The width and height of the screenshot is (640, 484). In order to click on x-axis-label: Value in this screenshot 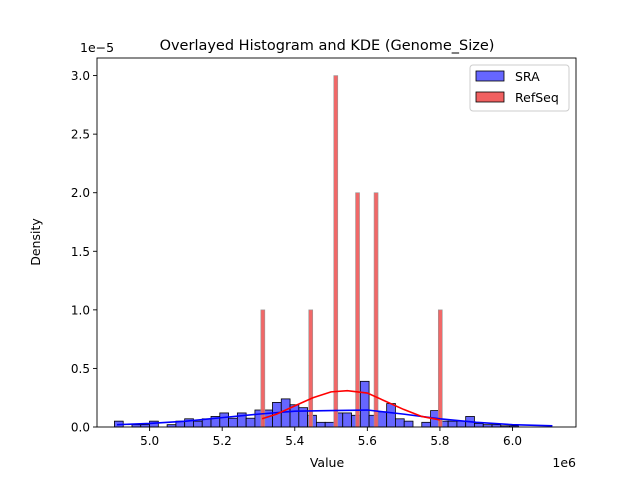, I will do `click(327, 462)`.